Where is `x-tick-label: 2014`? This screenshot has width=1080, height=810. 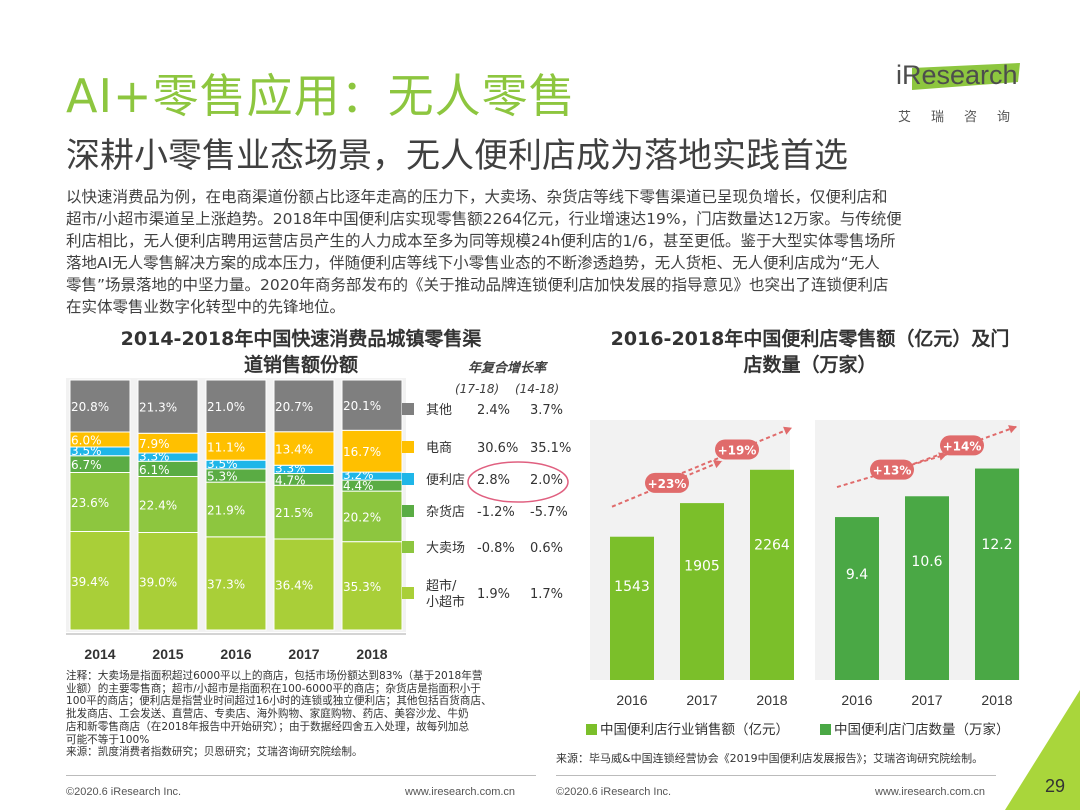
x-tick-label: 2014 is located at coordinates (99, 654).